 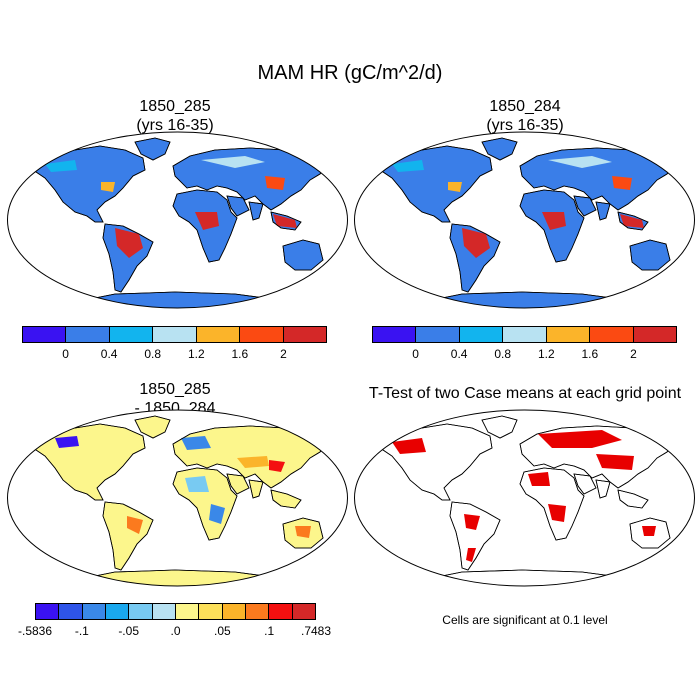 I want to click on colorbar-difference, so click(x=175, y=611).